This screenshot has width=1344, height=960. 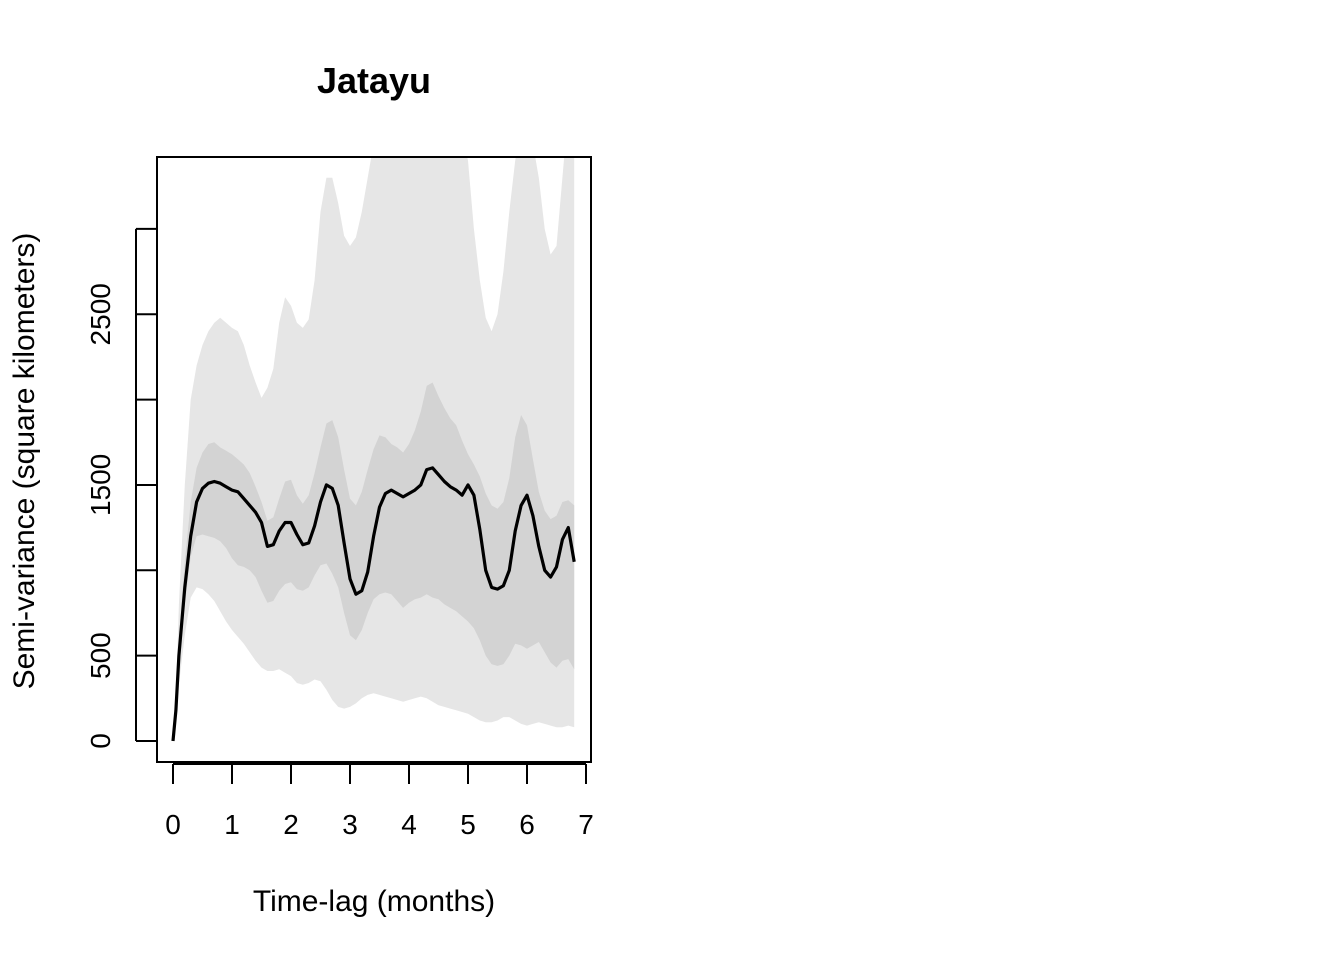 I want to click on x-tick-label: 3, so click(x=350, y=824).